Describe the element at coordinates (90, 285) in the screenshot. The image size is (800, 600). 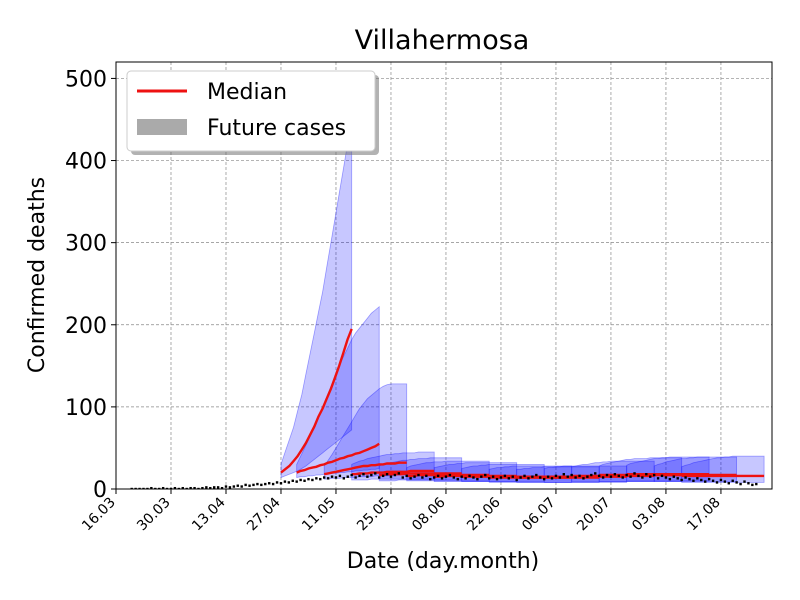
I see `y-axis: 0 100 200 300 400 500` at that location.